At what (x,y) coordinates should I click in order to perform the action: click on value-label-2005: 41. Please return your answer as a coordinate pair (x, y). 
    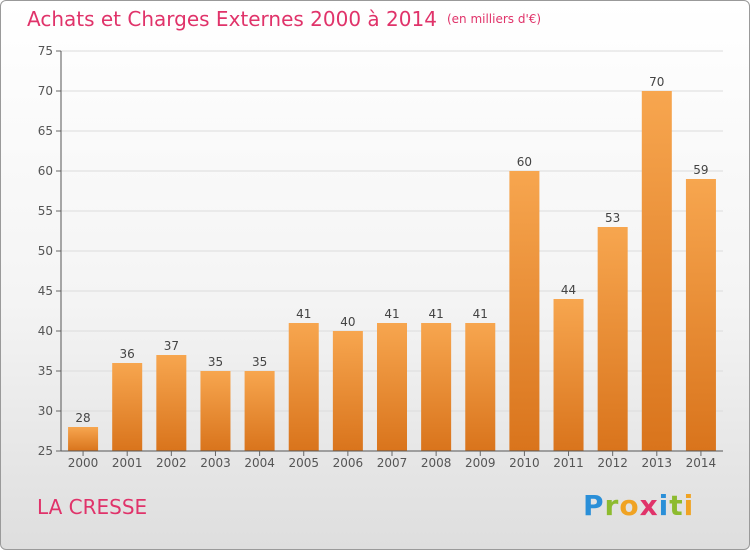
    Looking at the image, I should click on (303, 314).